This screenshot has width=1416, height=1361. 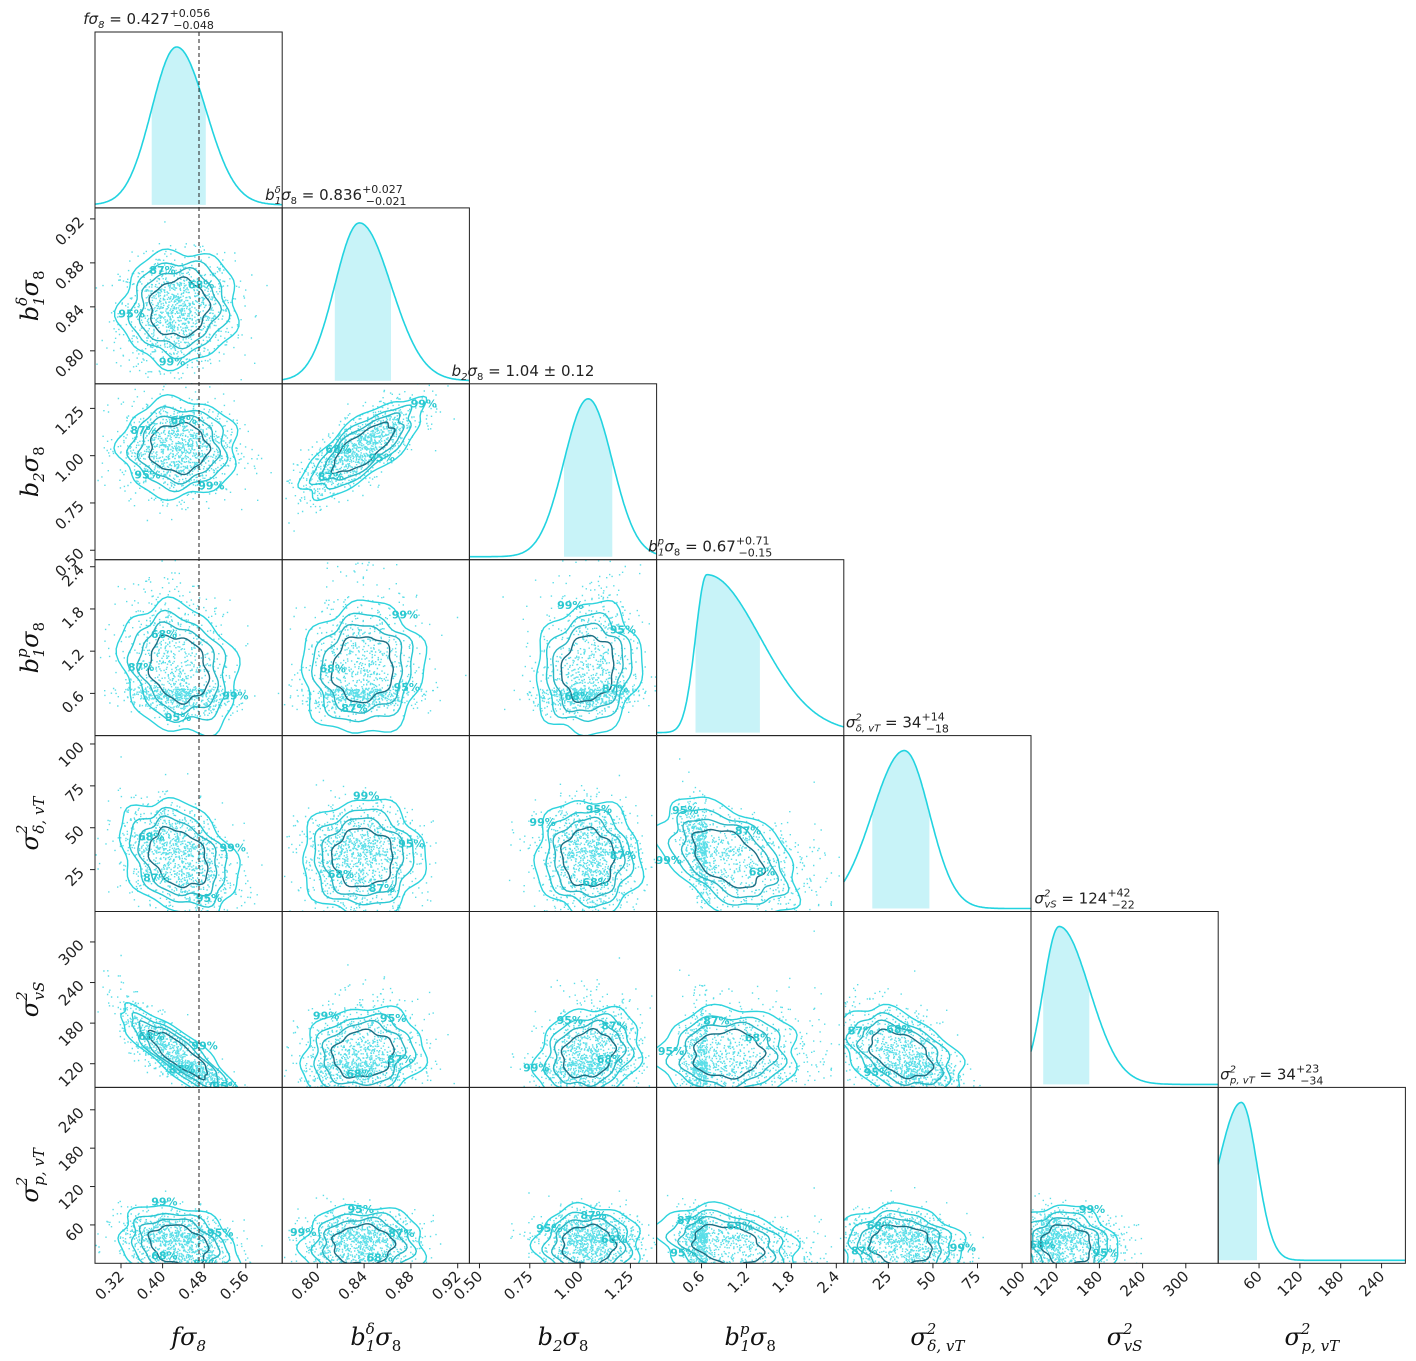 What do you see at coordinates (518, 1285) in the screenshot?
I see `x-tick-label: 0.75` at bounding box center [518, 1285].